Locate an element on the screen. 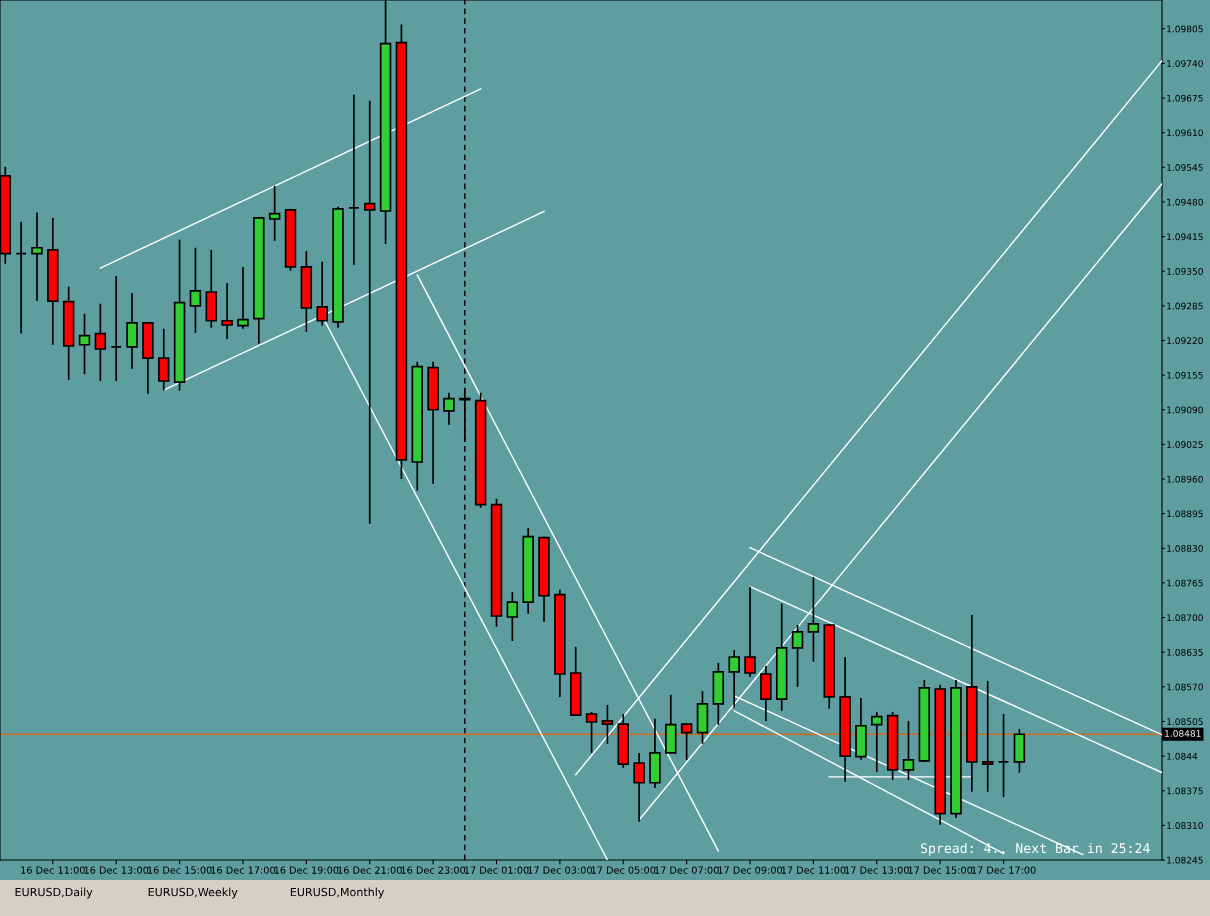  x-tick-label: 16 Dec 15:00 is located at coordinates (179, 870).